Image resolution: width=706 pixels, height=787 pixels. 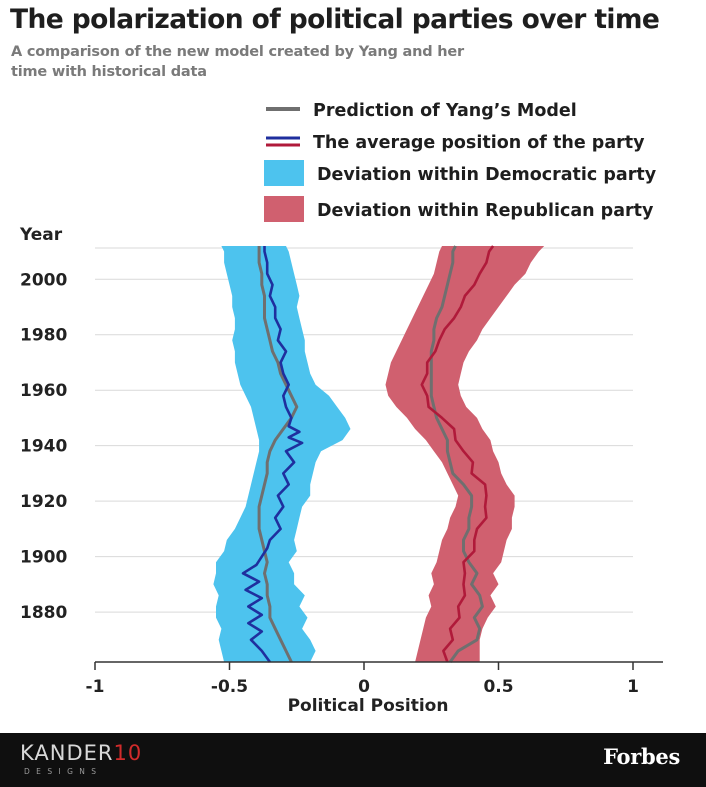 What do you see at coordinates (43, 391) in the screenshot?
I see `y-tick-label: 1960` at bounding box center [43, 391].